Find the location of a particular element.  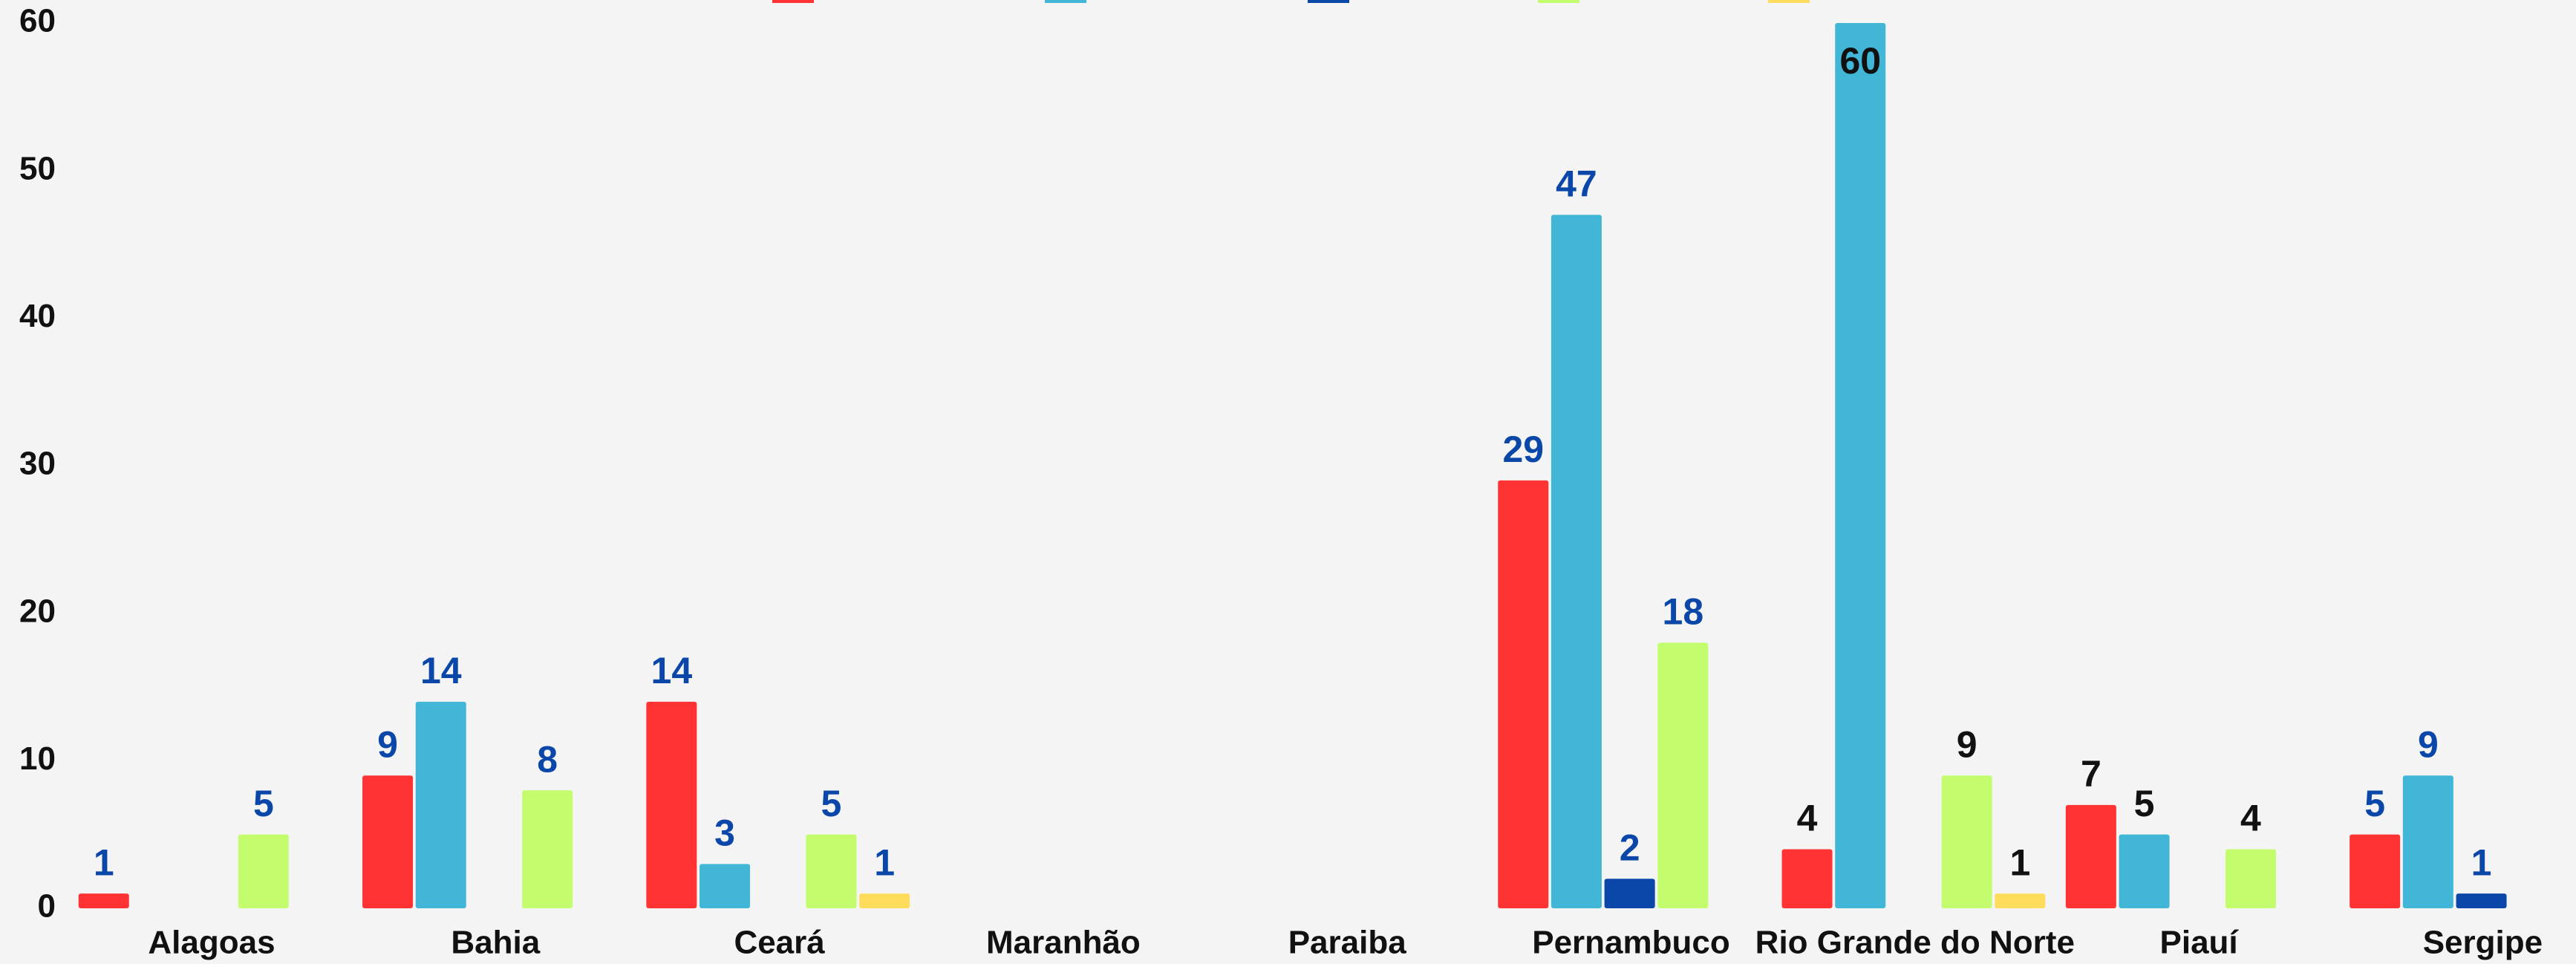

x-tick-label: Piauí is located at coordinates (2200, 943).